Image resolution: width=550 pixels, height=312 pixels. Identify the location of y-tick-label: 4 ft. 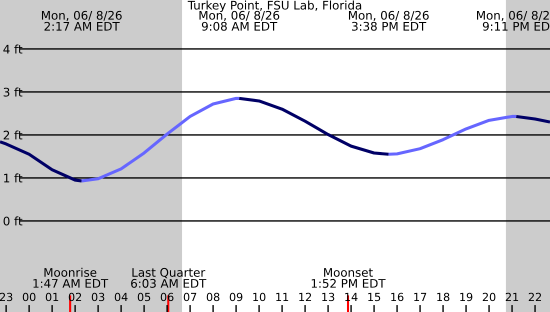
(12, 49).